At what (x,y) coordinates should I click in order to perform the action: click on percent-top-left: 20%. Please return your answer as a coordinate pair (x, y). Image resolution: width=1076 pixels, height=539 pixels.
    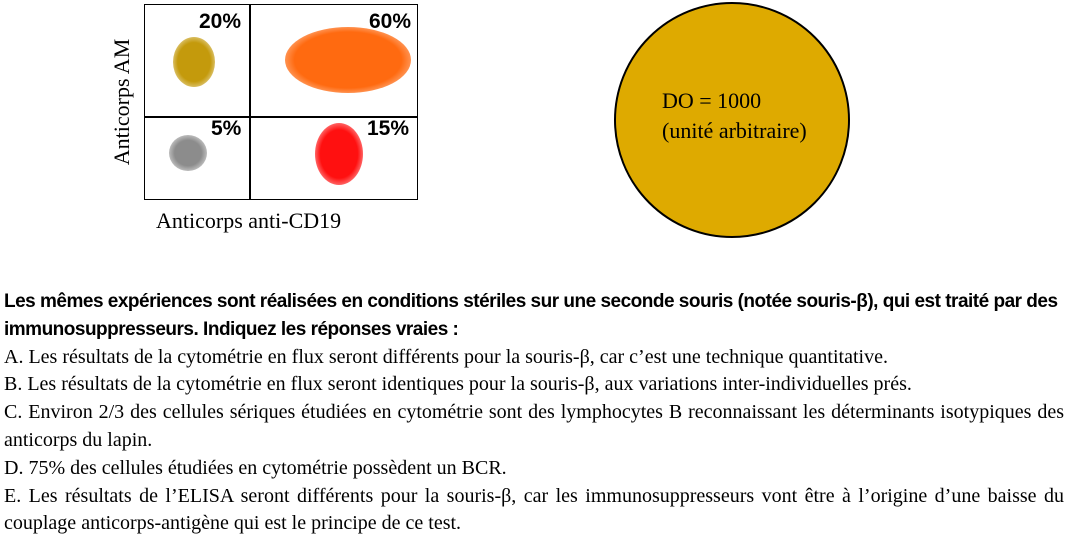
    Looking at the image, I should click on (220, 21).